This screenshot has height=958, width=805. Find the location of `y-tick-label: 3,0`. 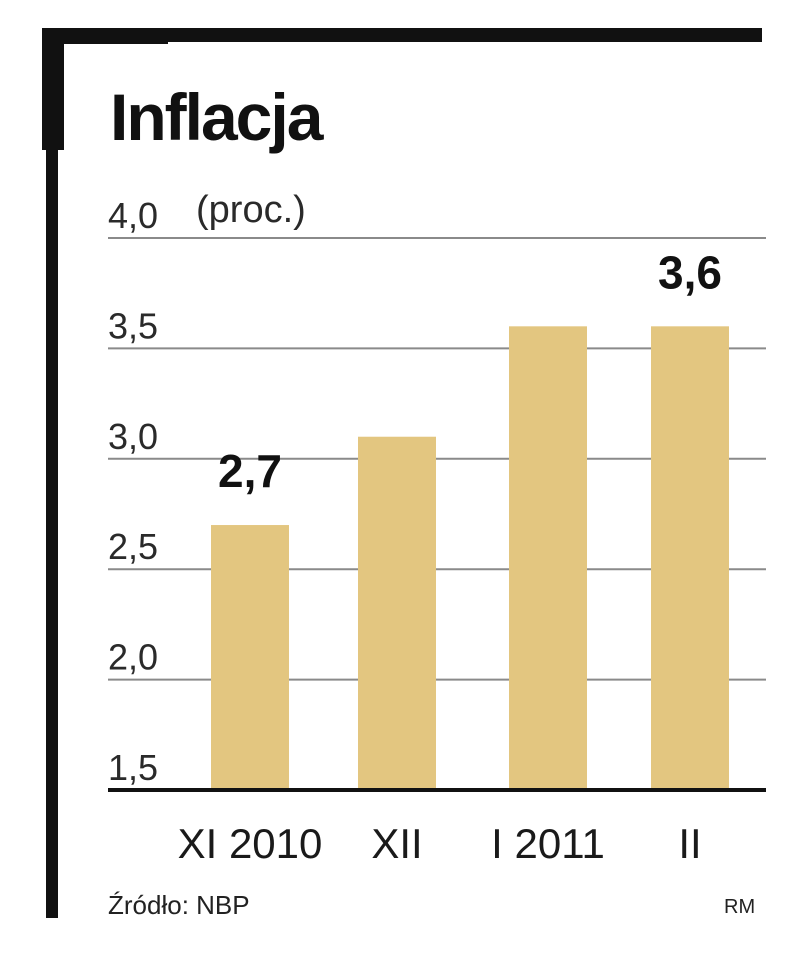

y-tick-label: 3,0 is located at coordinates (133, 436).